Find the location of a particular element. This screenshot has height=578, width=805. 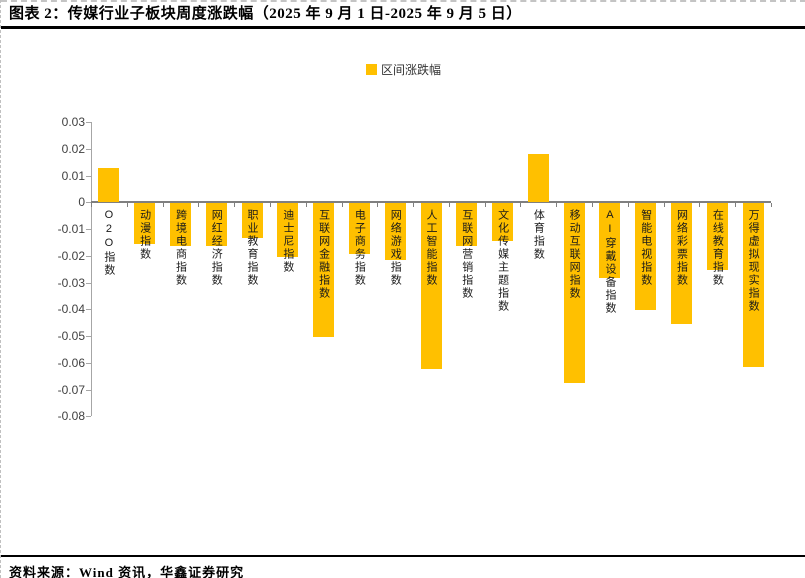

category-label: 网红经济指数 is located at coordinates (216, 248).